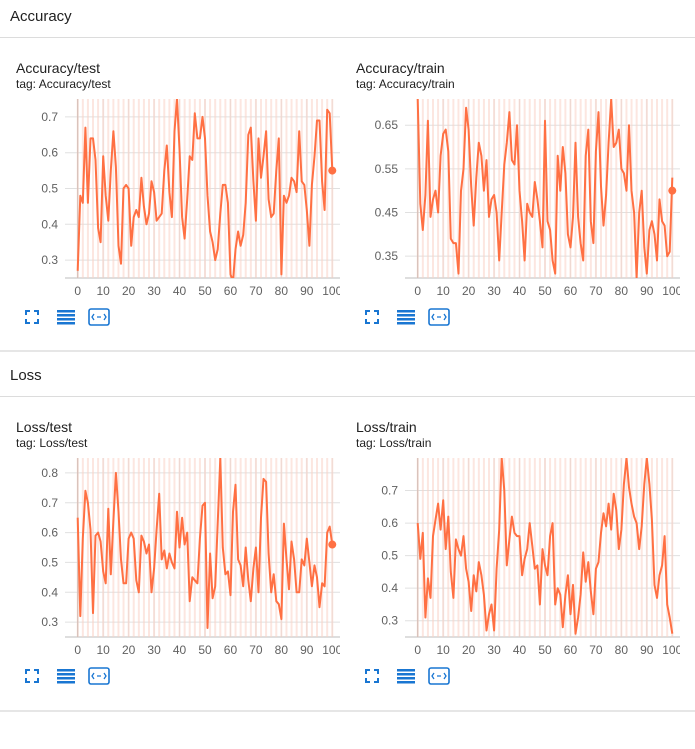 The image size is (695, 749). Describe the element at coordinates (41, 16) in the screenshot. I see `section-title: Accuracy` at that location.